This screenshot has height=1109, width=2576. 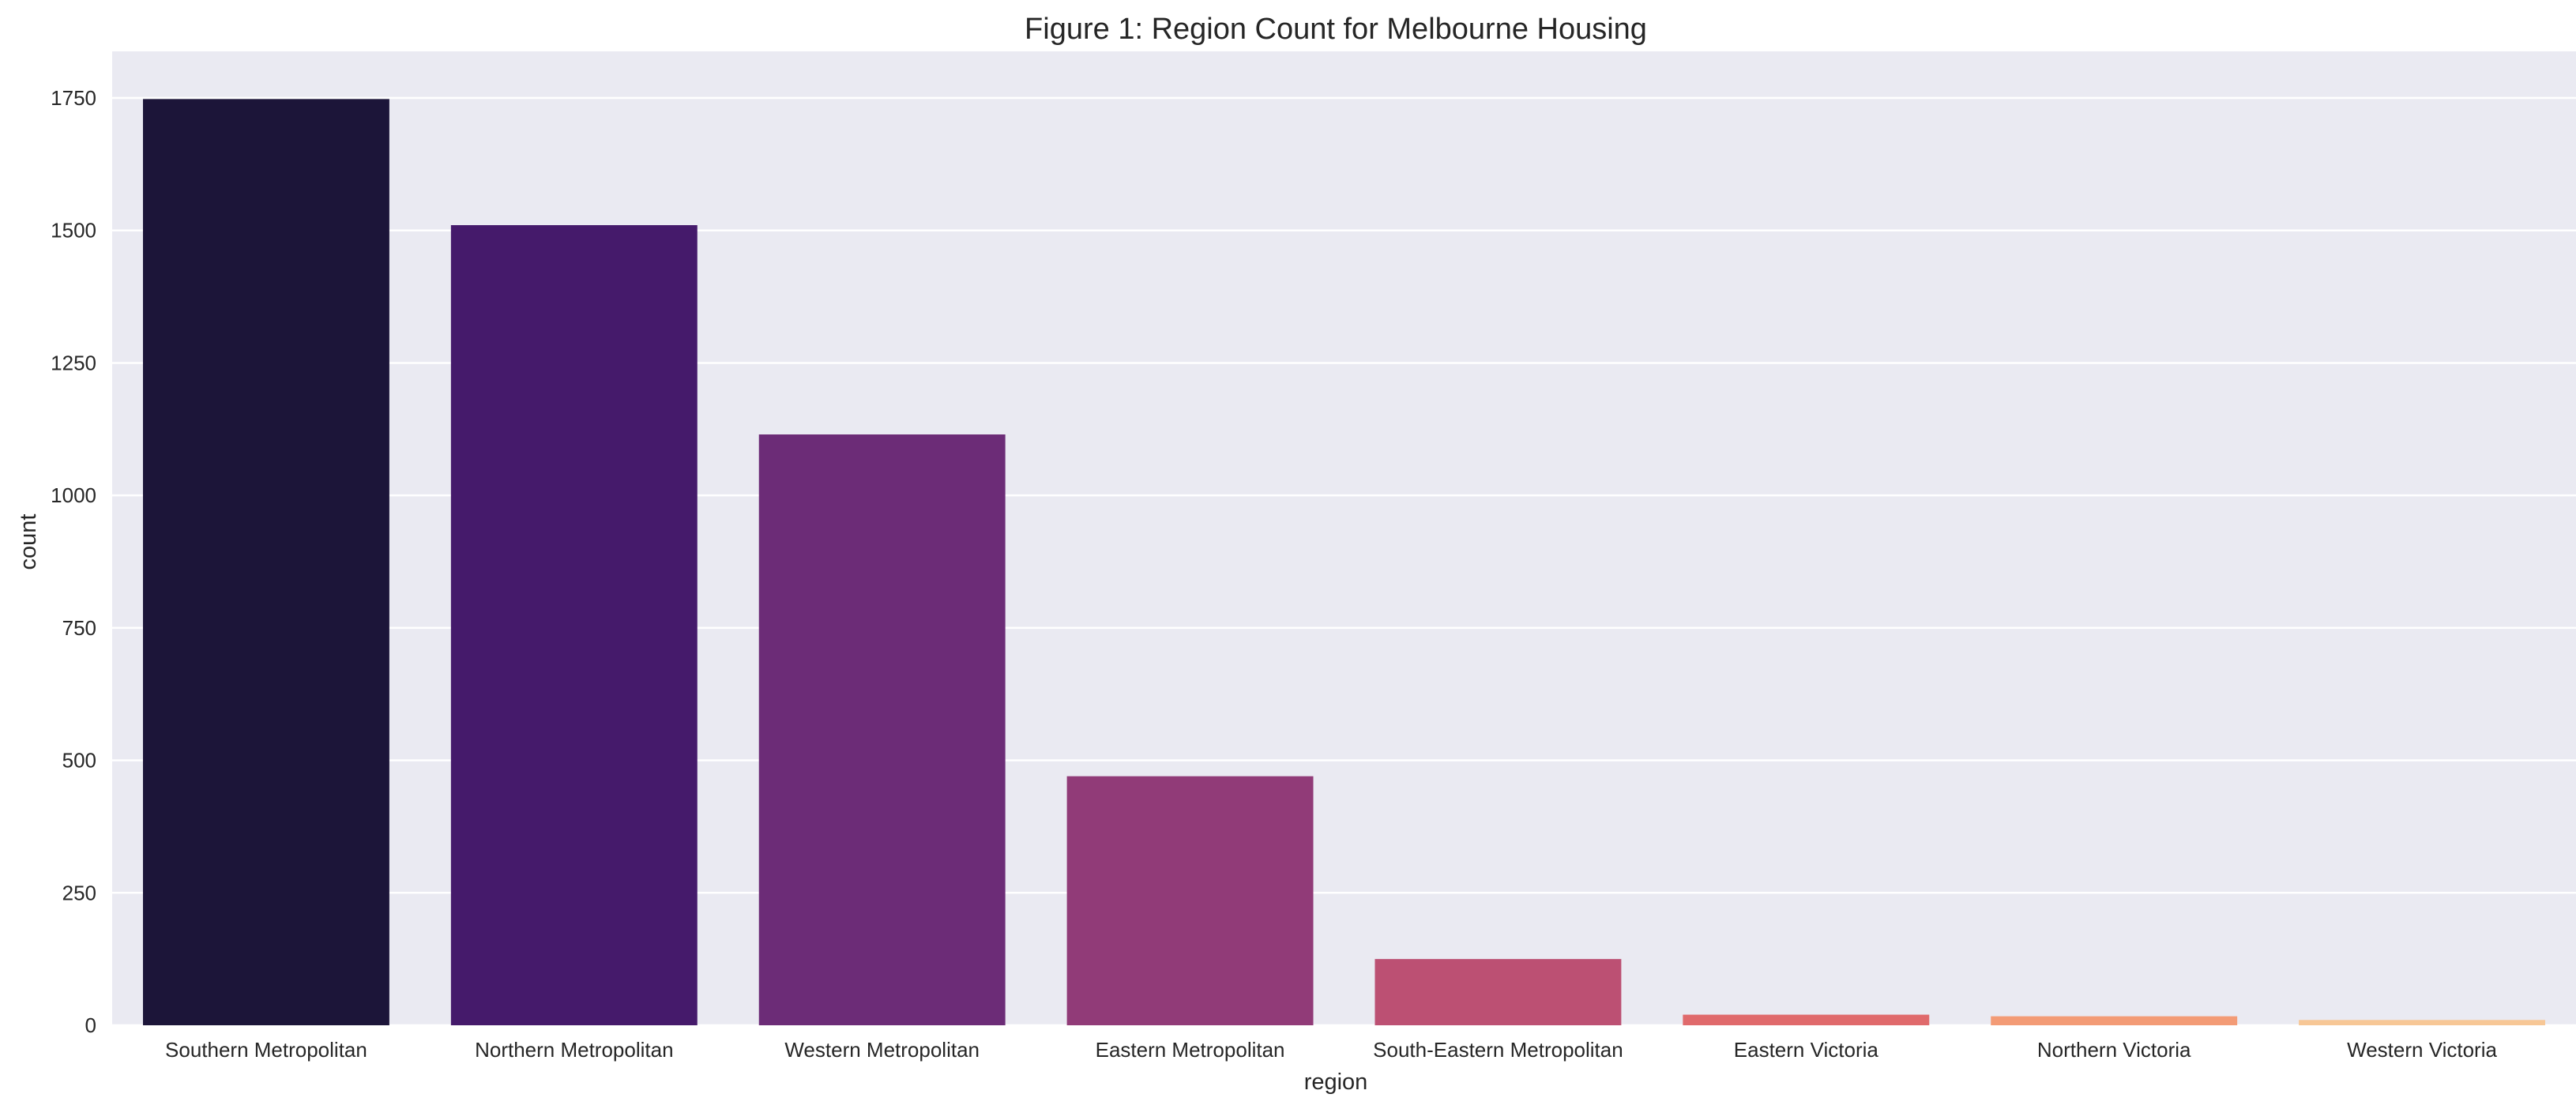 I want to click on y-tick-label: 1250, so click(x=74, y=362).